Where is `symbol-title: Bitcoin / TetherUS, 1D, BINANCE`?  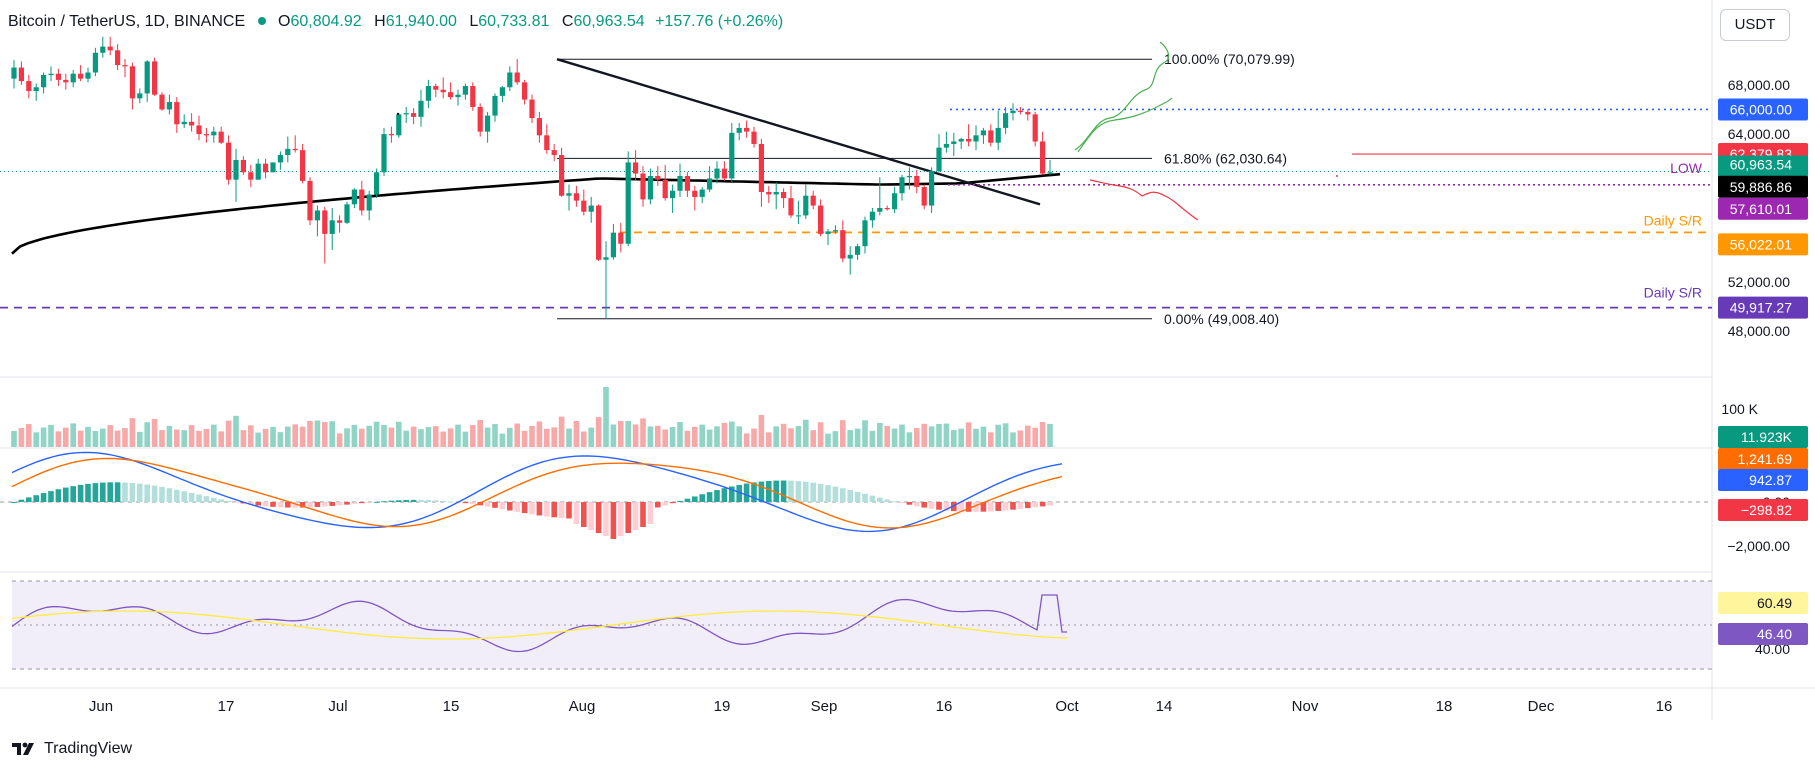 symbol-title: Bitcoin / TetherUS, 1D, BINANCE is located at coordinates (127, 21).